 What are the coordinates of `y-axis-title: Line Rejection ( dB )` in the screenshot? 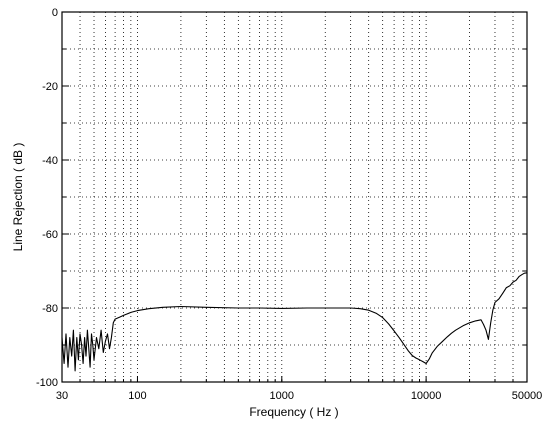 It's located at (18, 197).